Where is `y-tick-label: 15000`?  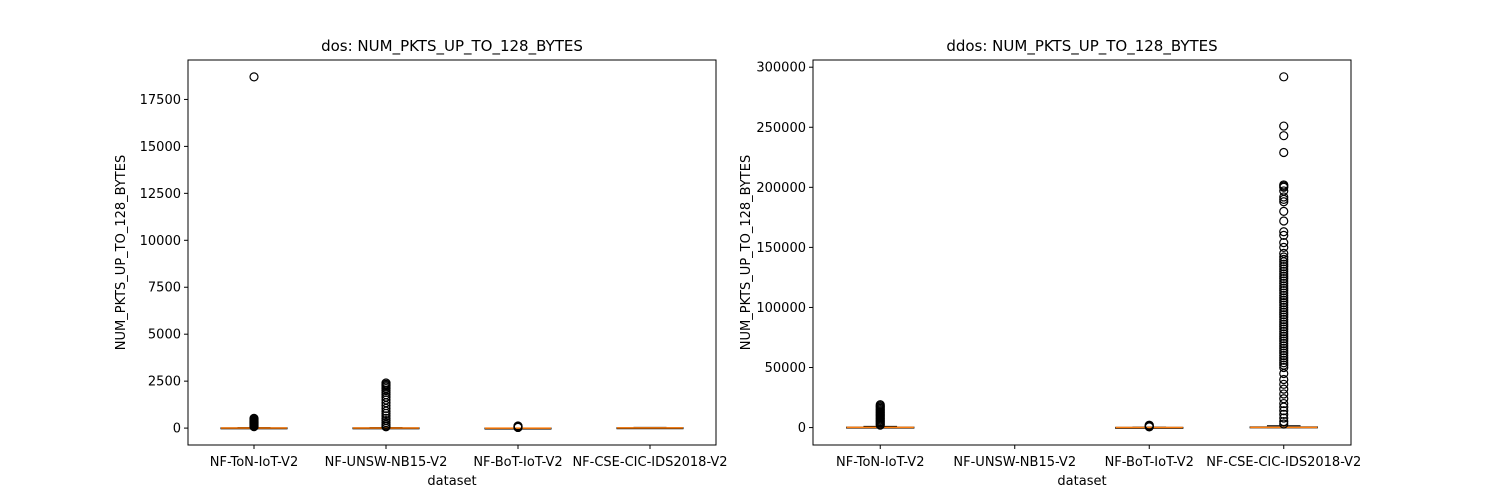
y-tick-label: 15000 is located at coordinates (160, 147).